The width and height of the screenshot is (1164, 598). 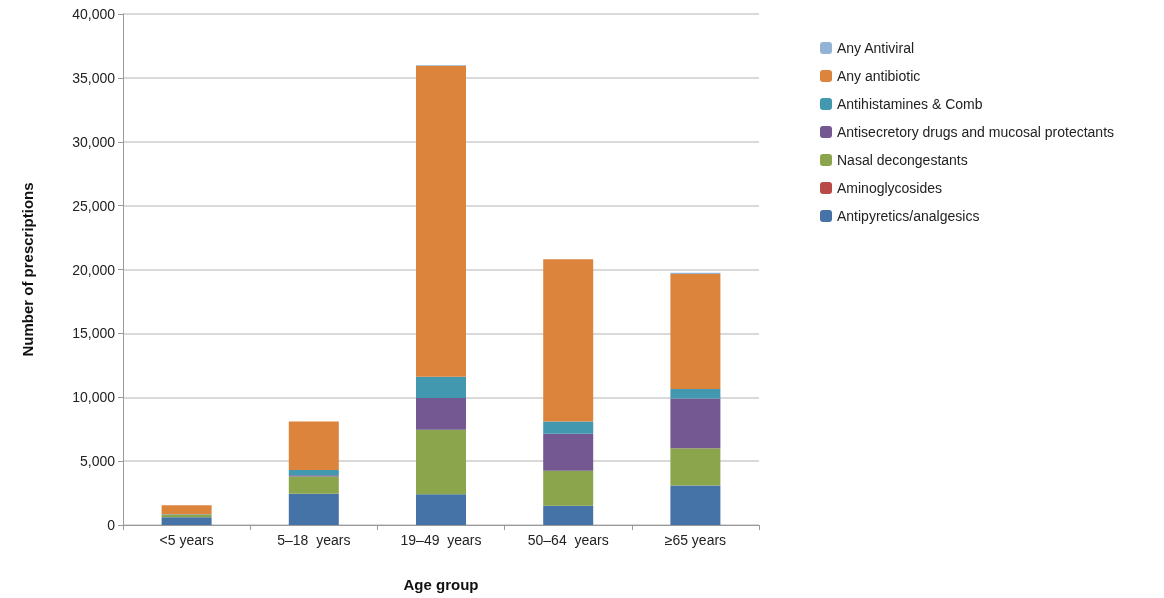 I want to click on y-tick-label: 25,000, so click(x=94, y=205).